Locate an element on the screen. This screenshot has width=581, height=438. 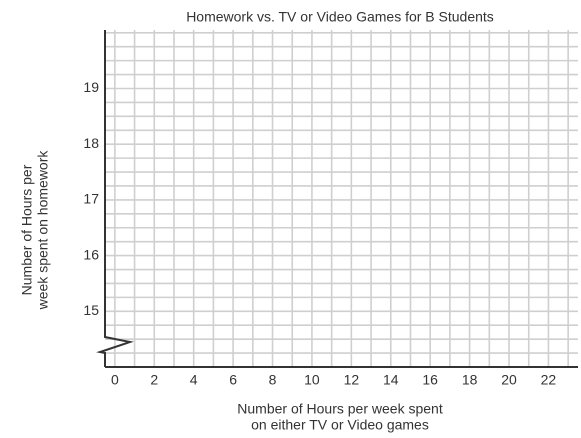
x-tick-label: 16 is located at coordinates (430, 380).